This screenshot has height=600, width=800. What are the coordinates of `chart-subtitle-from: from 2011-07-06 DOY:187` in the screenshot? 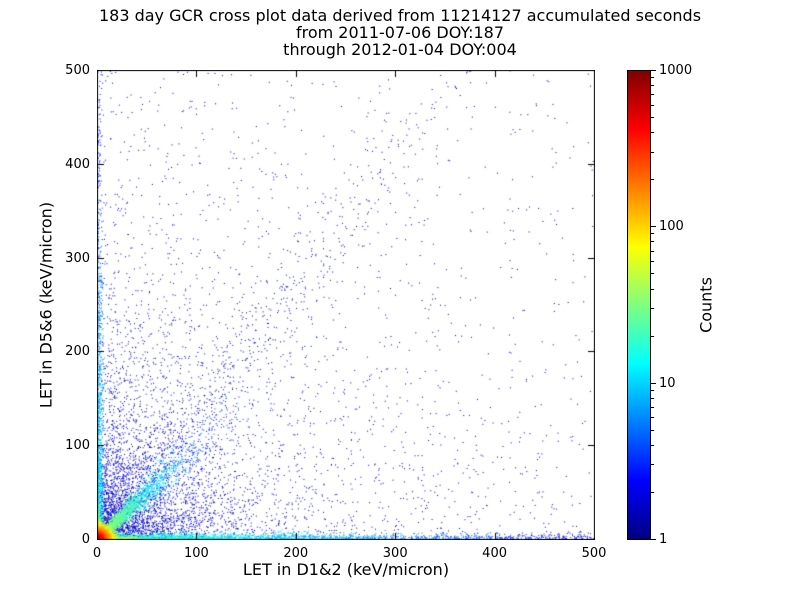 It's located at (399, 32).